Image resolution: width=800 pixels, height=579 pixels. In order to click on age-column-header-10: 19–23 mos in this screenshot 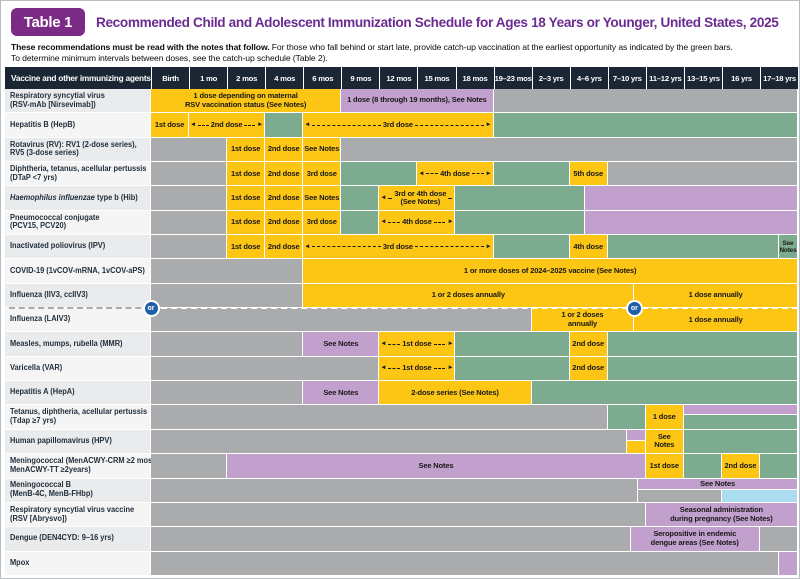, I will do `click(512, 78)`.